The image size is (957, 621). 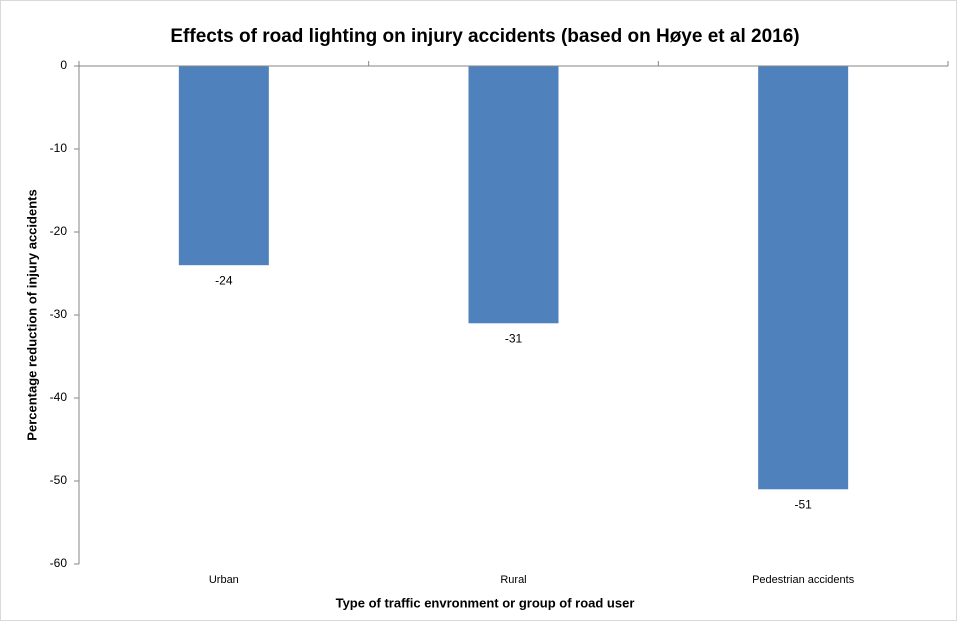 I want to click on y-tick-label: -60, so click(x=59, y=563).